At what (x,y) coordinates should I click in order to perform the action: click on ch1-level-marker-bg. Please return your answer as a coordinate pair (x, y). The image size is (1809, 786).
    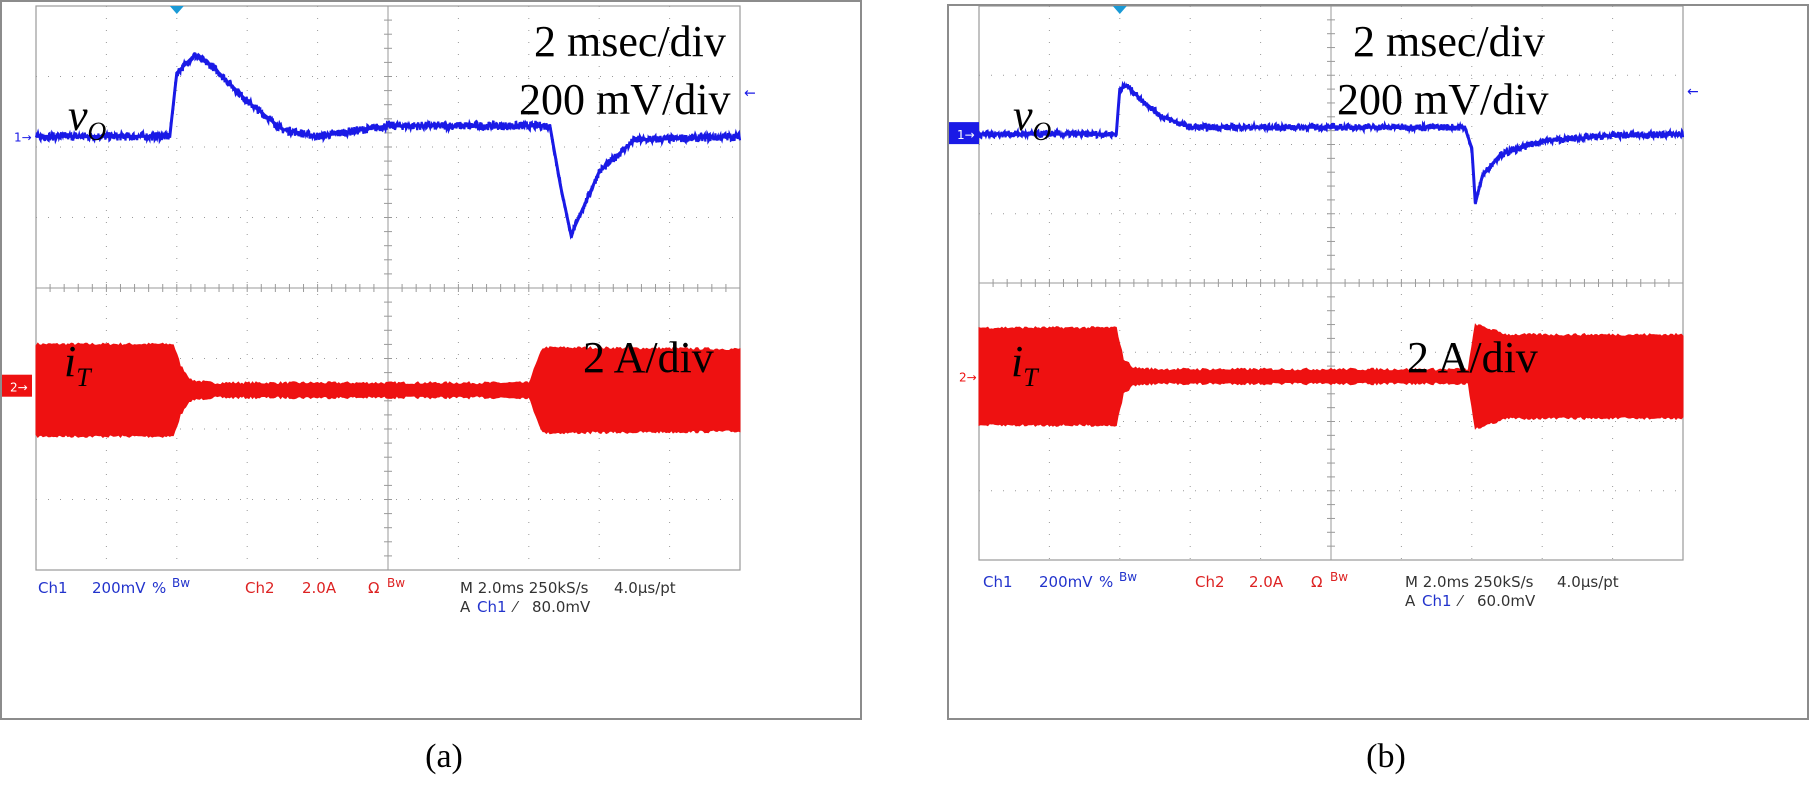
    Looking at the image, I should click on (964, 133).